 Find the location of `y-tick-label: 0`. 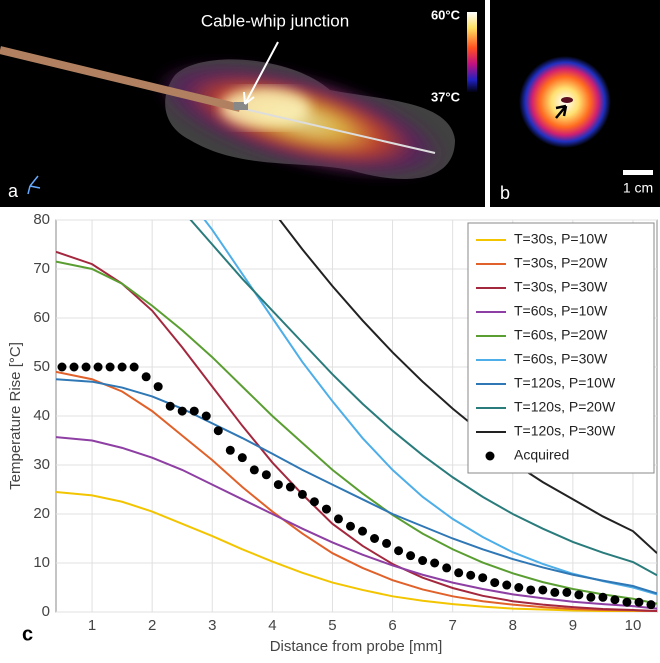

y-tick-label: 0 is located at coordinates (46, 611).